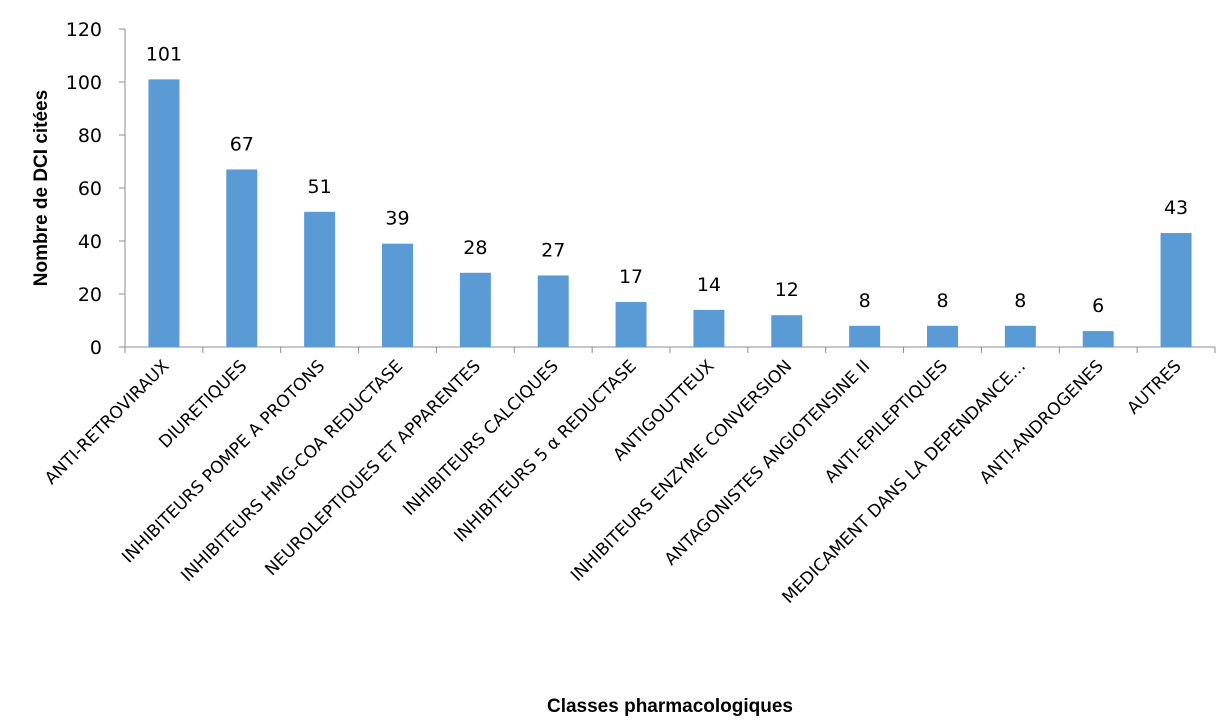  Describe the element at coordinates (320, 187) in the screenshot. I see `bar-value-label: 51` at that location.